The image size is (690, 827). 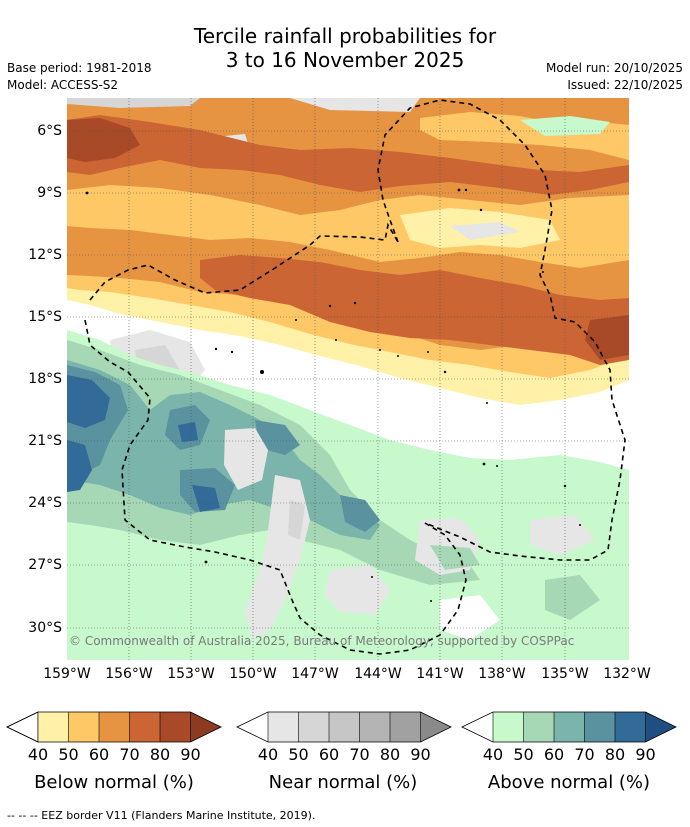 I want to click on lon-label: 144°W, so click(x=378, y=674).